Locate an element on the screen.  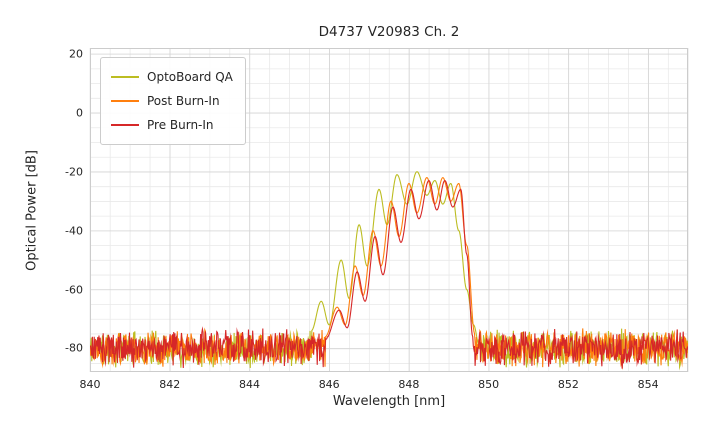
x-tick-label: 840 is located at coordinates (90, 384).